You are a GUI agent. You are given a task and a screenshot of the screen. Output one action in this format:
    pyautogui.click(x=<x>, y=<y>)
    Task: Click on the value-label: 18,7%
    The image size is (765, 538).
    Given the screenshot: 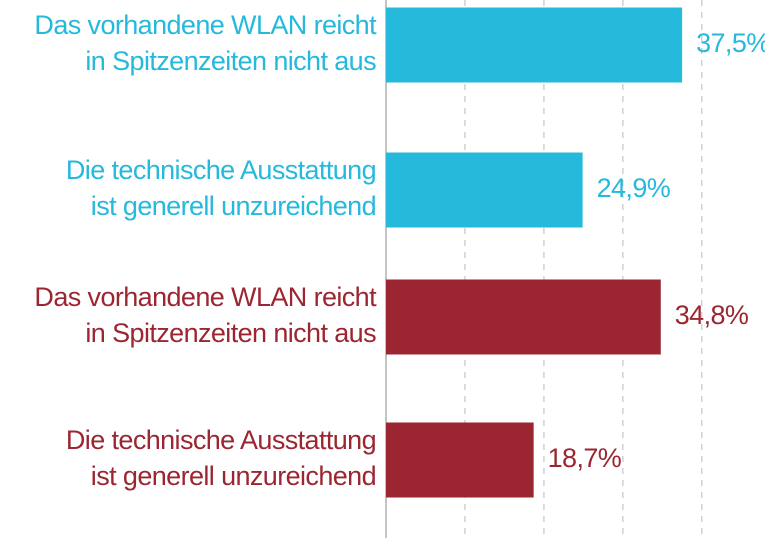 What is the action you would take?
    pyautogui.click(x=585, y=458)
    